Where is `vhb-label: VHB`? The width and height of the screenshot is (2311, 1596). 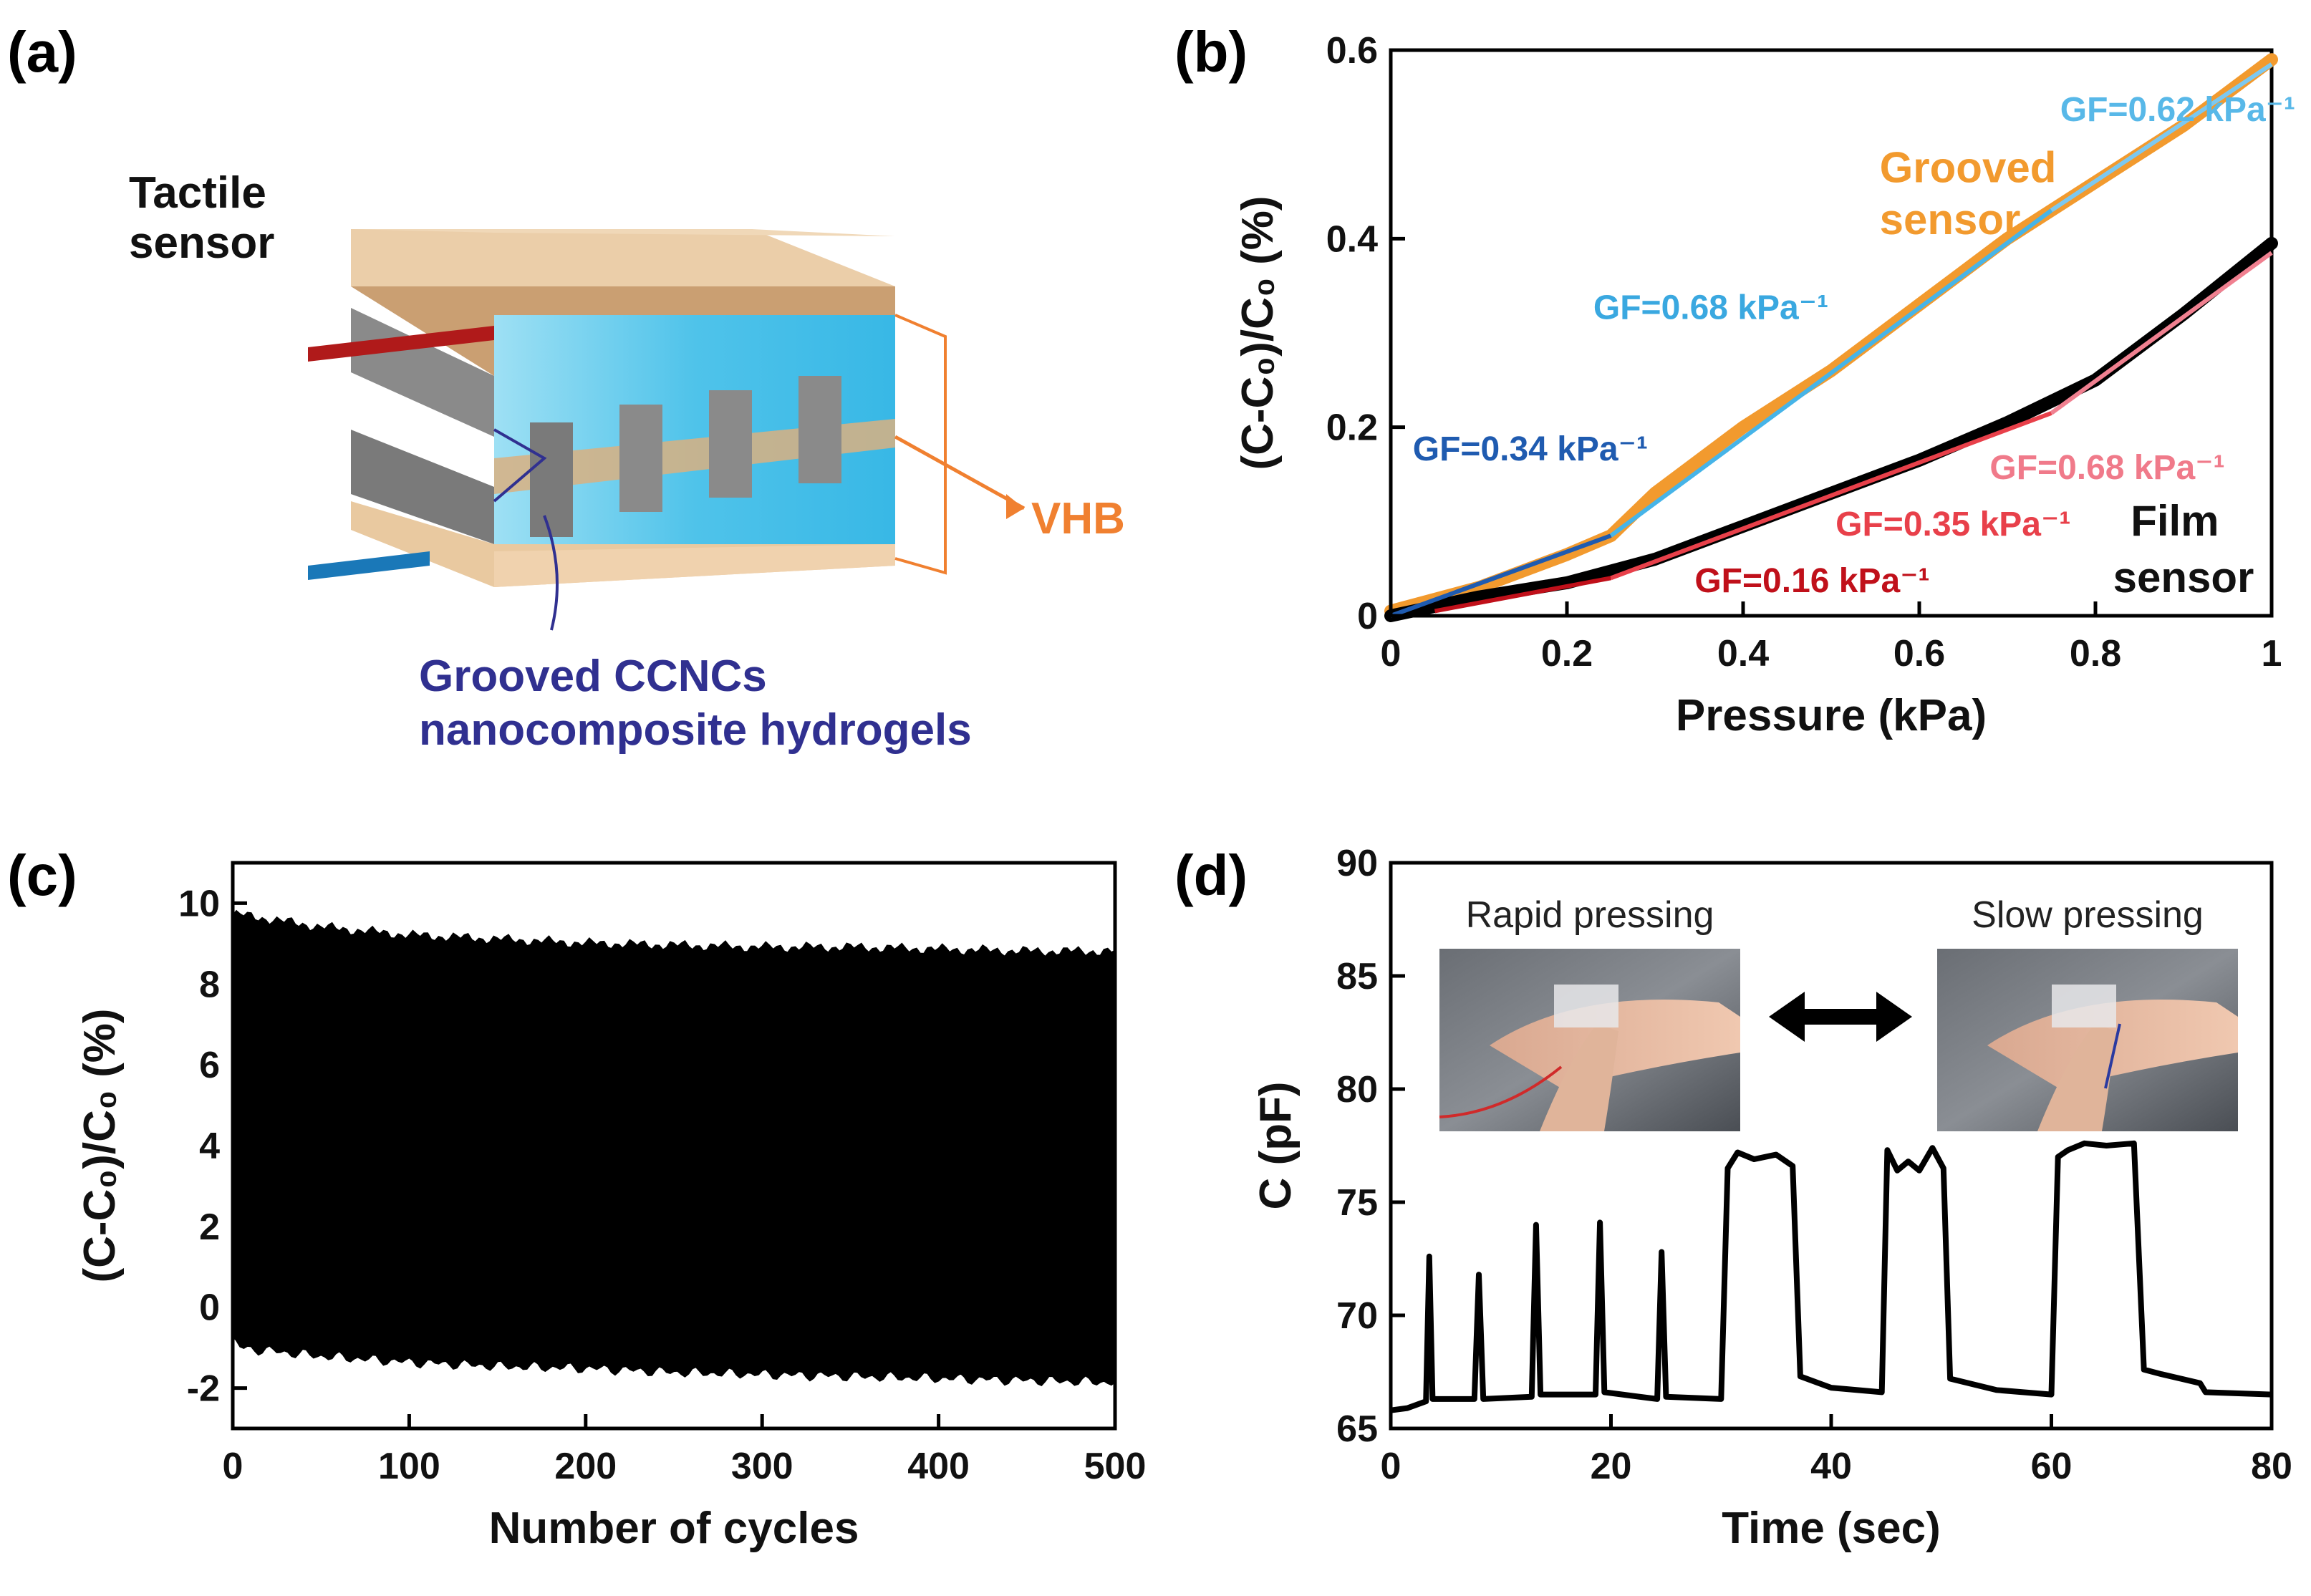
vhb-label: VHB is located at coordinates (1078, 518).